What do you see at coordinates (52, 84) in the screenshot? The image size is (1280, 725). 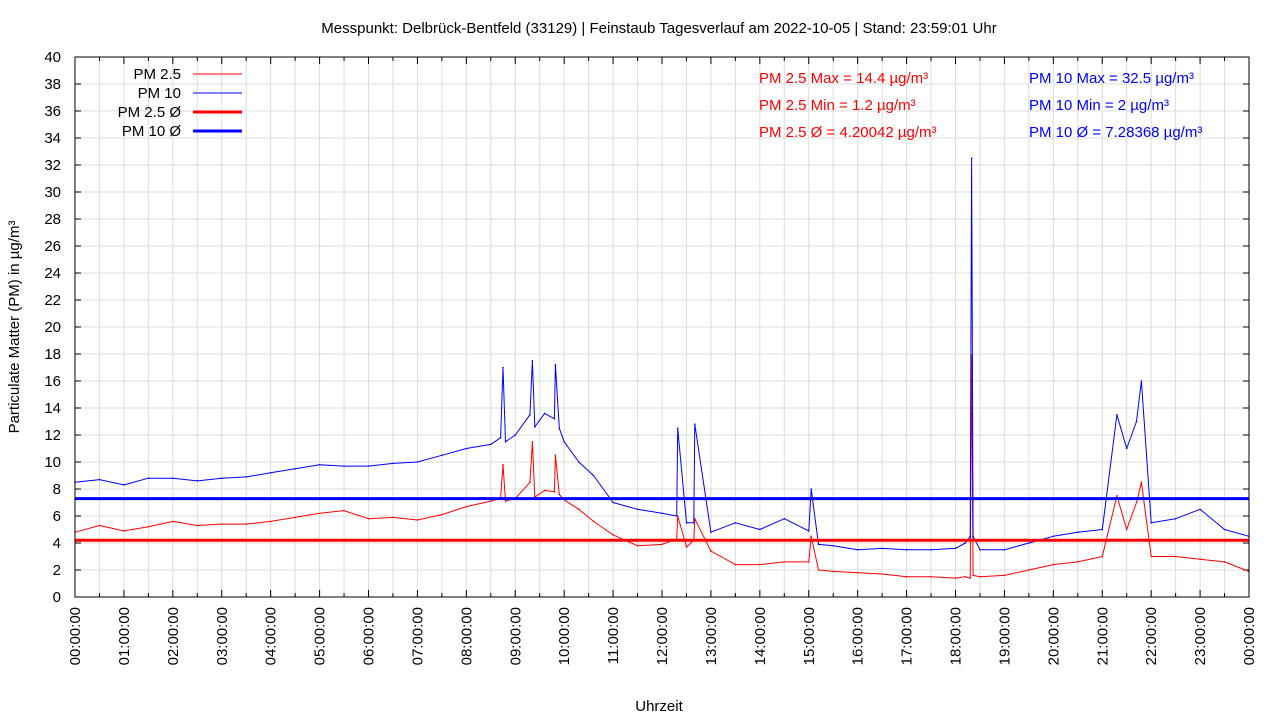 I see `y-tick-label: 38` at bounding box center [52, 84].